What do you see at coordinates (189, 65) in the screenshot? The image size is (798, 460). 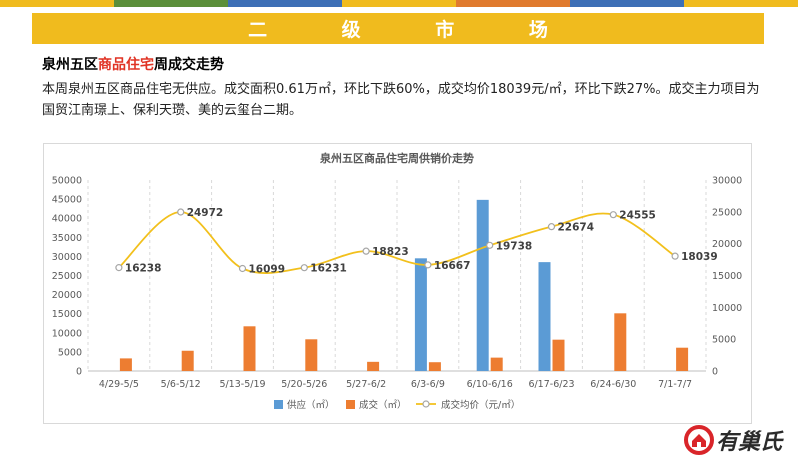 I see `section-title-suffix: 周成交走势` at bounding box center [189, 65].